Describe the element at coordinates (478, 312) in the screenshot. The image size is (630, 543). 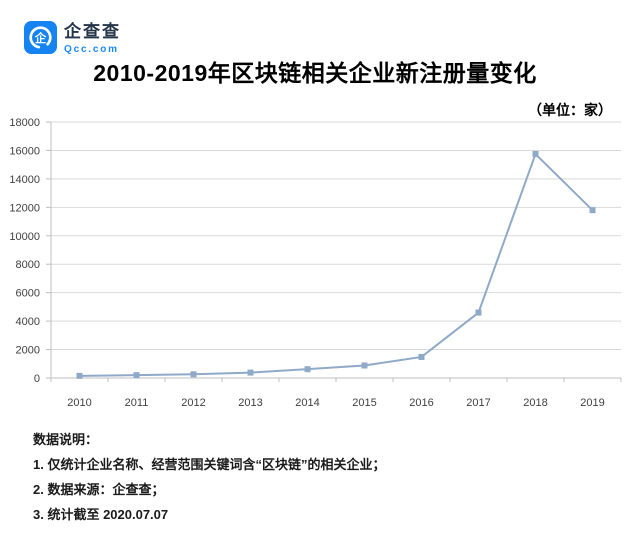
I see `data-point-2017` at that location.